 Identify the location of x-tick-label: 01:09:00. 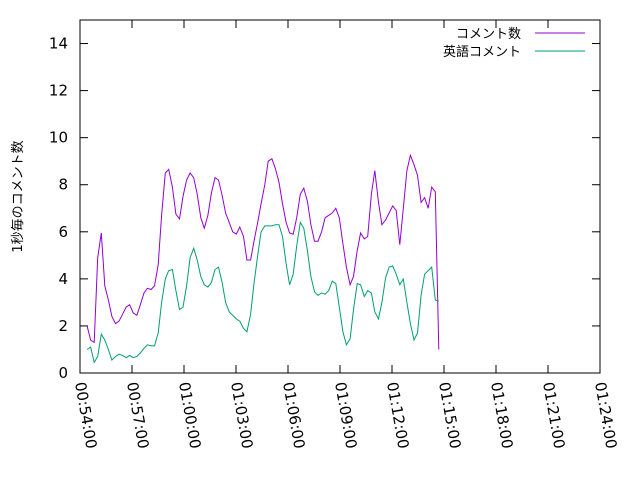
(345, 415).